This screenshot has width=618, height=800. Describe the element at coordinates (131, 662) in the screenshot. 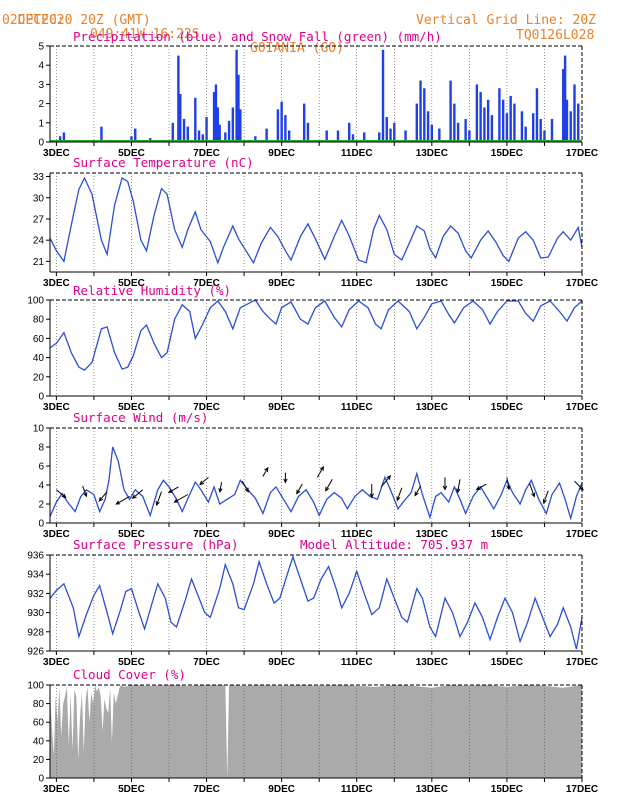

I see `x-tick-label: 5DEC` at that location.